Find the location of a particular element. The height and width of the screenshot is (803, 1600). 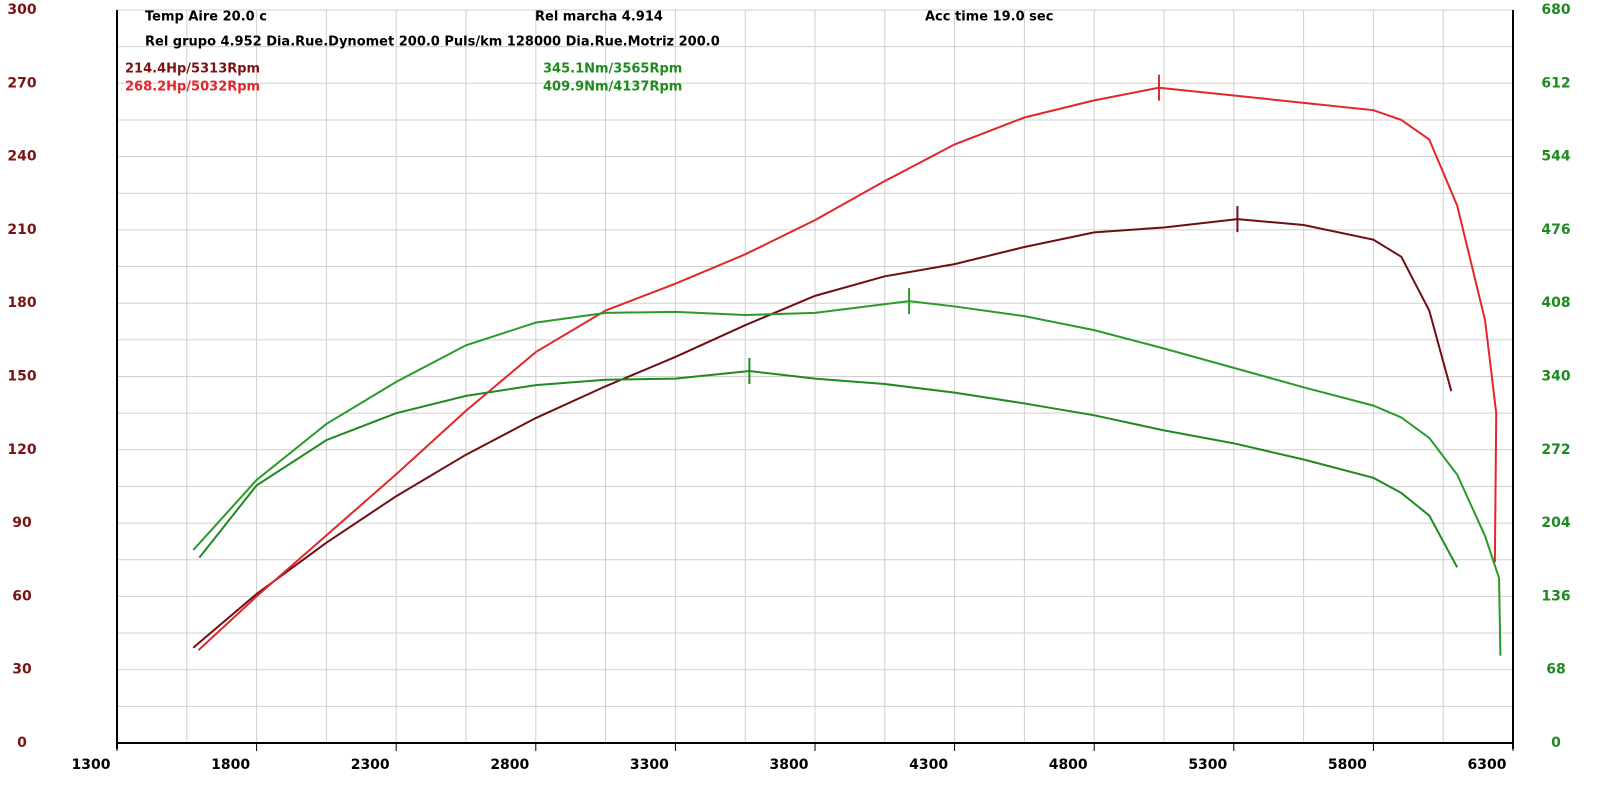

x-tick-label: 1300 is located at coordinates (91, 765).